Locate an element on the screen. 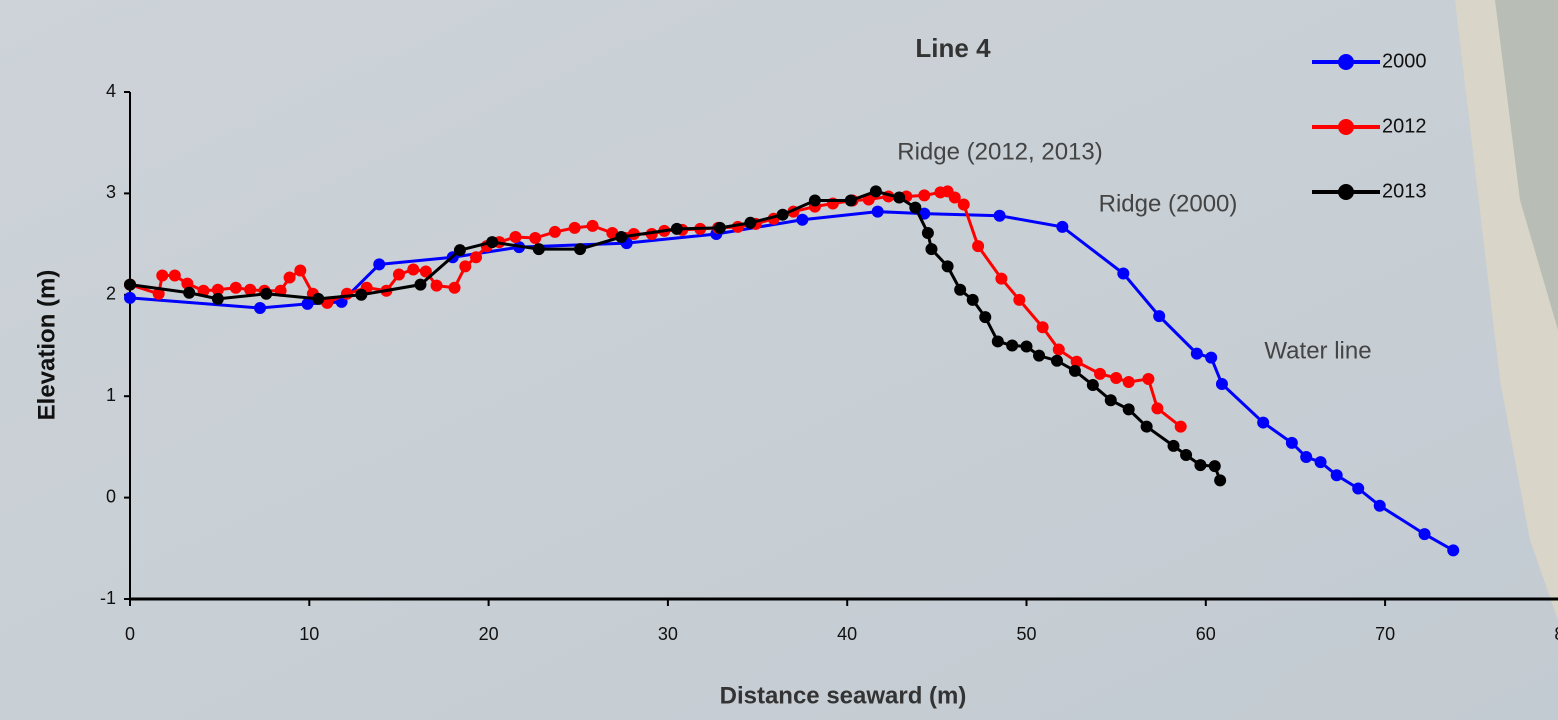 The width and height of the screenshot is (1558, 720). annotation: Ridge (2000) is located at coordinates (1168, 203).